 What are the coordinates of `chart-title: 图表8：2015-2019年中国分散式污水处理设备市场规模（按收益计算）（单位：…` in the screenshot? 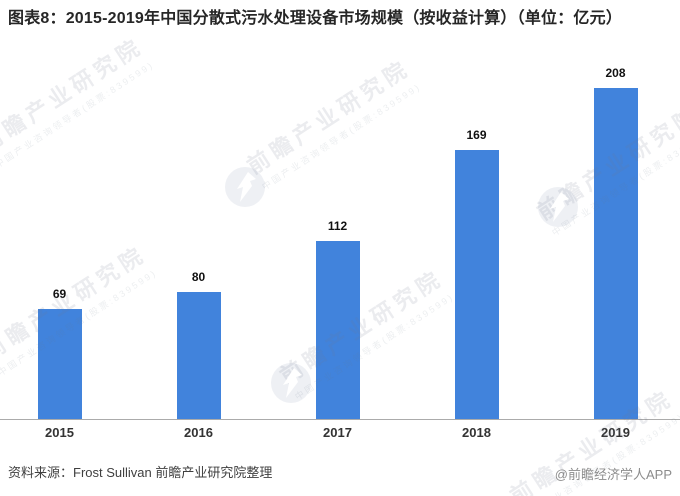 It's located at (315, 18).